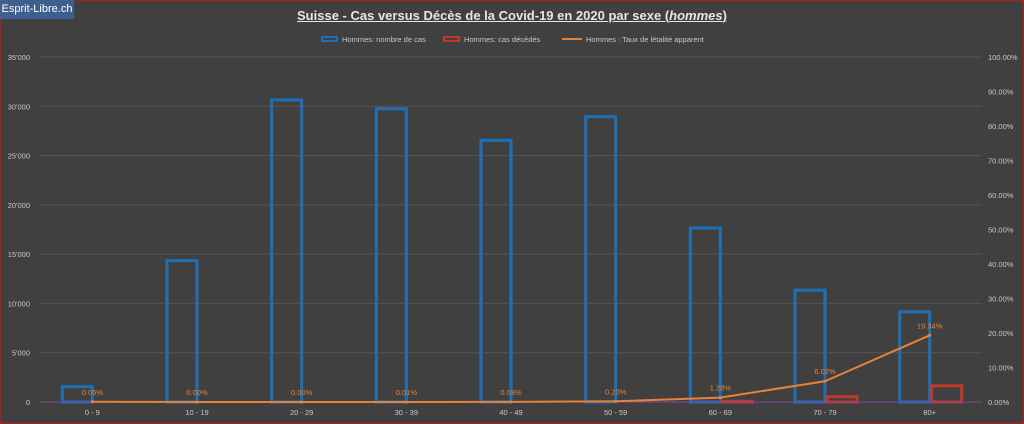  I want to click on legend-swatch-rate, so click(572, 39).